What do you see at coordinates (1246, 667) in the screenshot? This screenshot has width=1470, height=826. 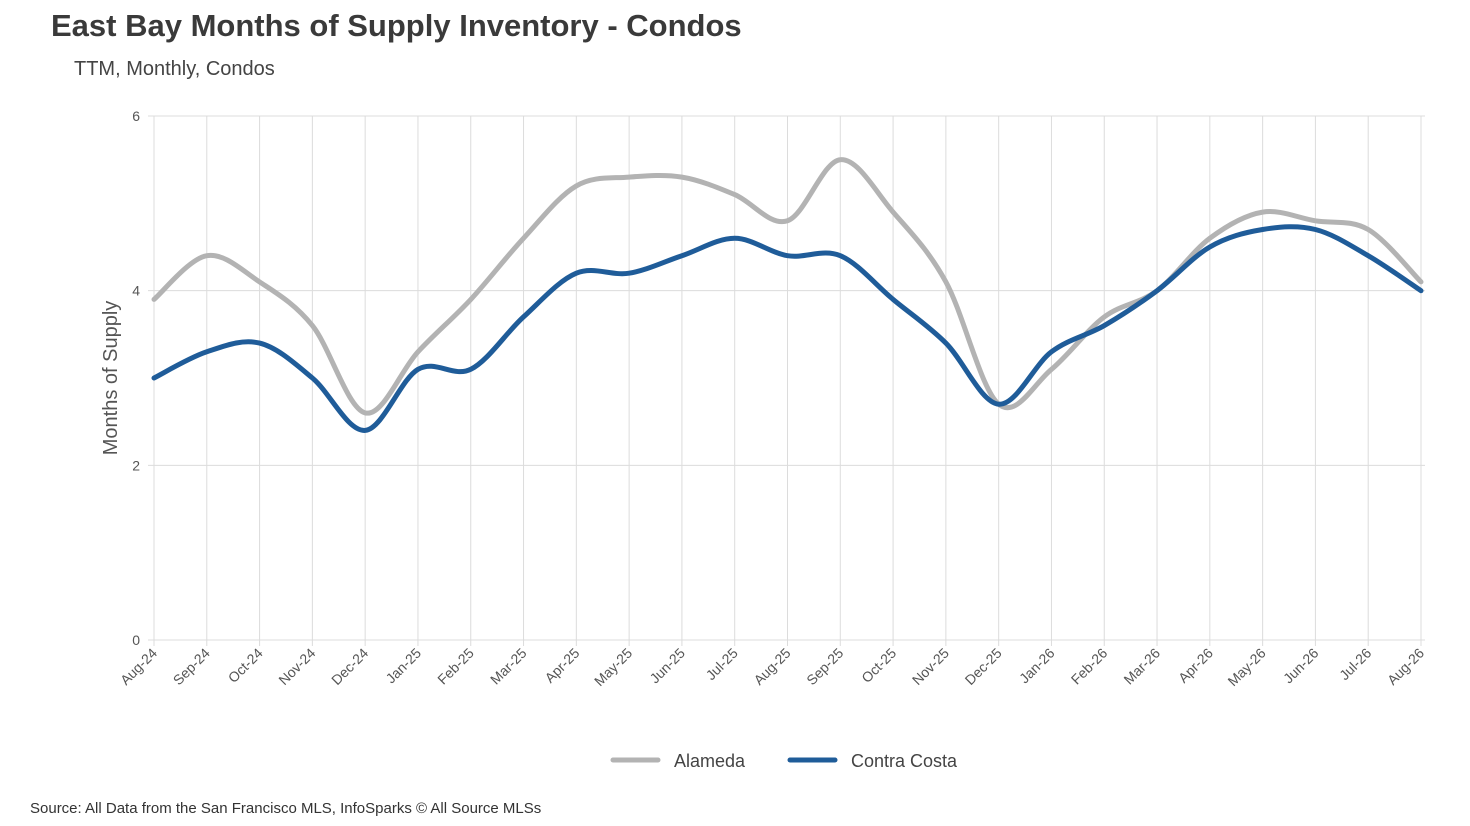 I see `x-tick-label: May-26` at bounding box center [1246, 667].